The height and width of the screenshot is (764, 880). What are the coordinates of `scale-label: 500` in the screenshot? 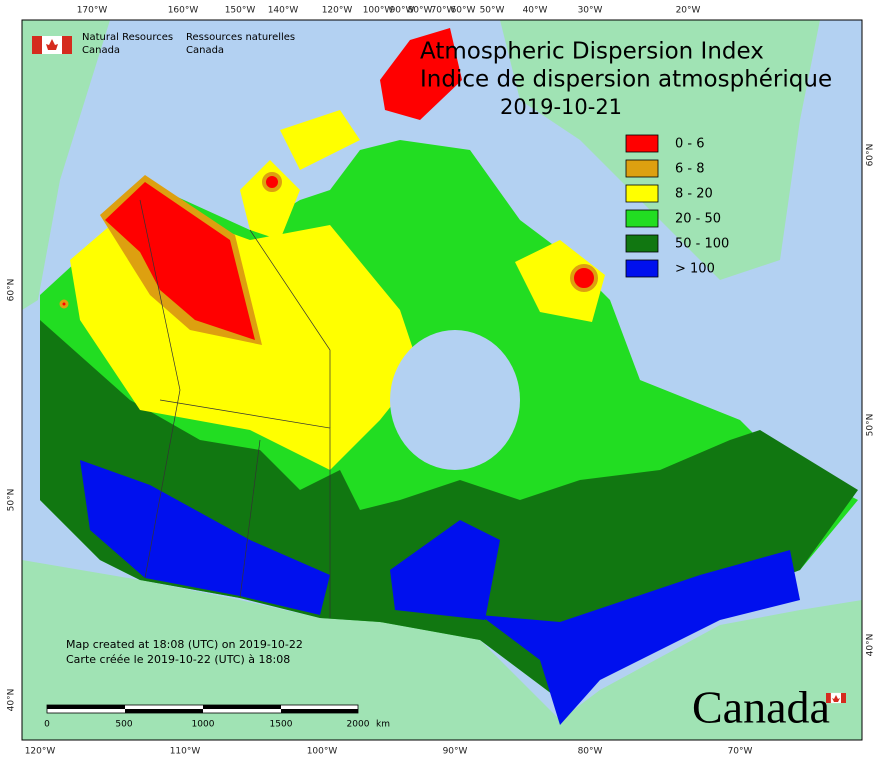 It's located at (123, 725).